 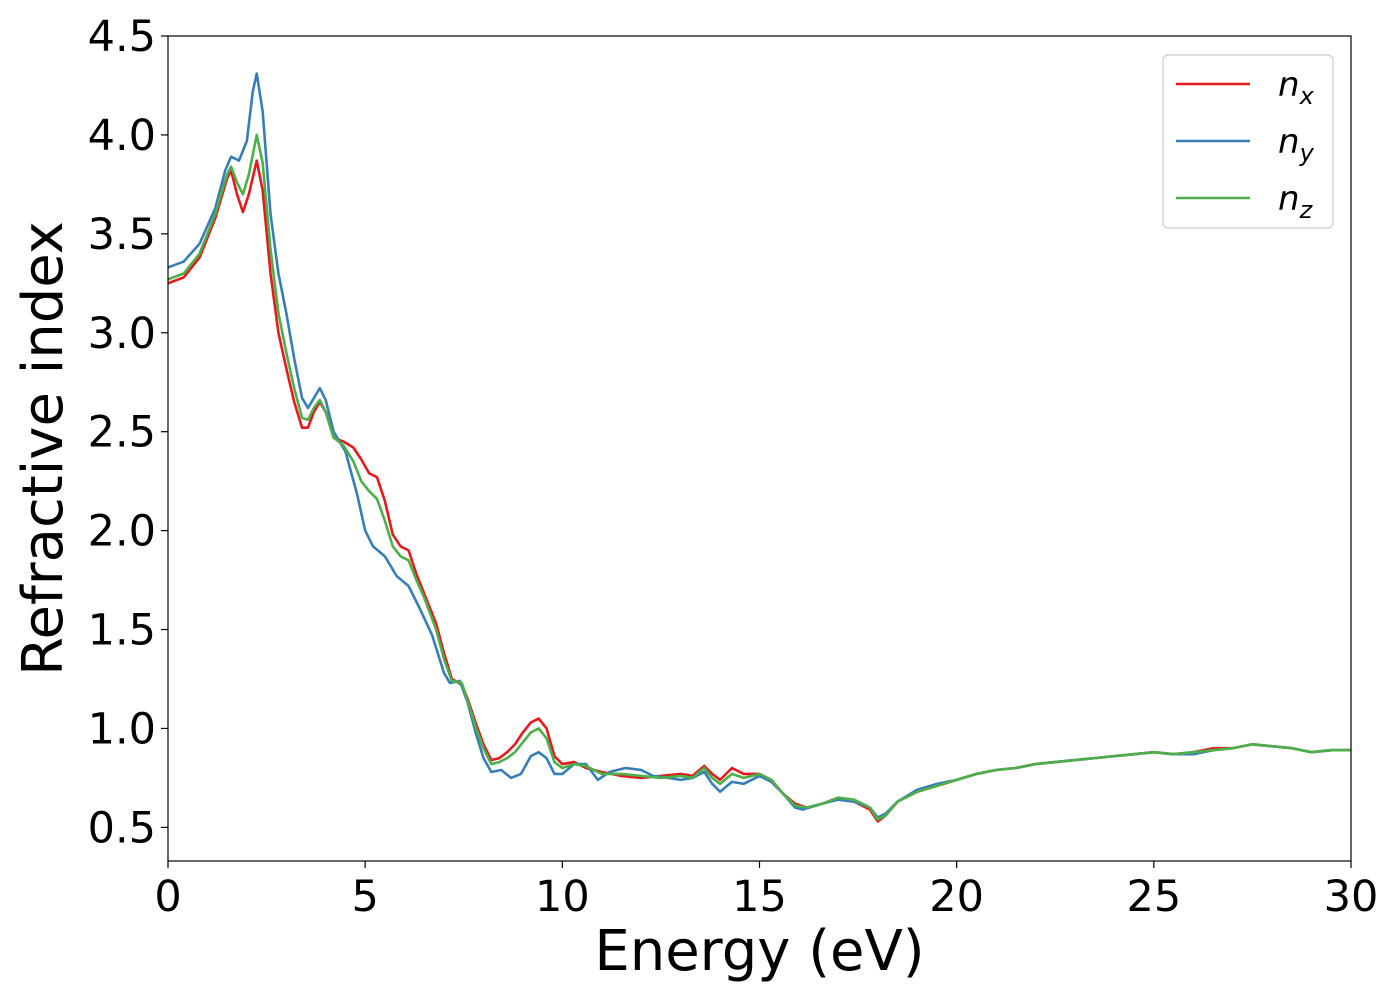 I want to click on y-axis: 0.5 1.0 1.5 2.0 2.5 3.0 3.5 4.0 4.5, so click(x=128, y=432).